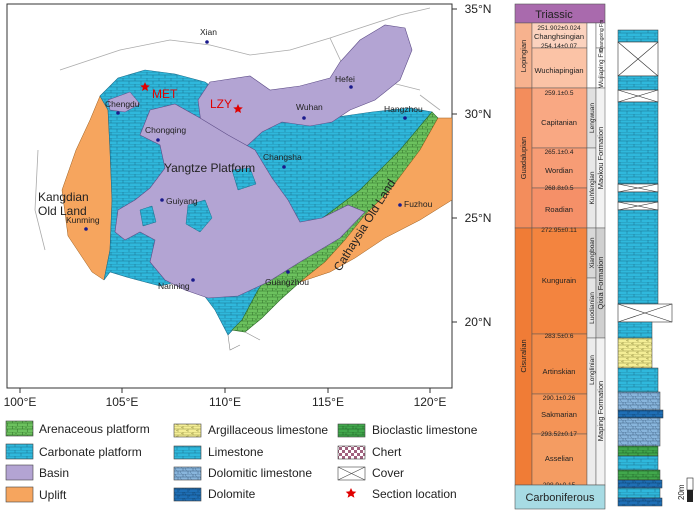  Describe the element at coordinates (193, 280) in the screenshot. I see `city-dot-nanning` at that location.